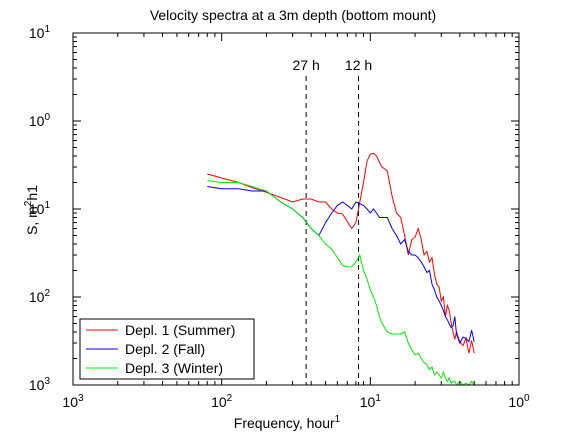 The height and width of the screenshot is (432, 576). Describe the element at coordinates (332, 221) in the screenshot. I see `annotations: 27 h 12 h` at that location.